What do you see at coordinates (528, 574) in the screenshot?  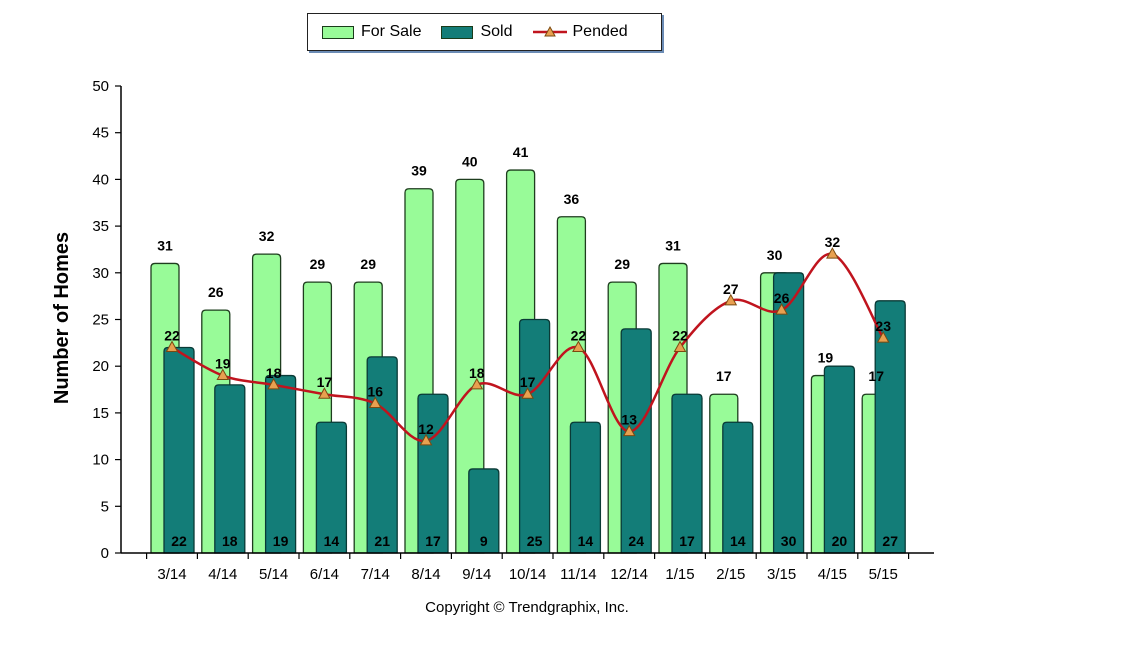 I see `x-tick-label: 10/14` at bounding box center [528, 574].